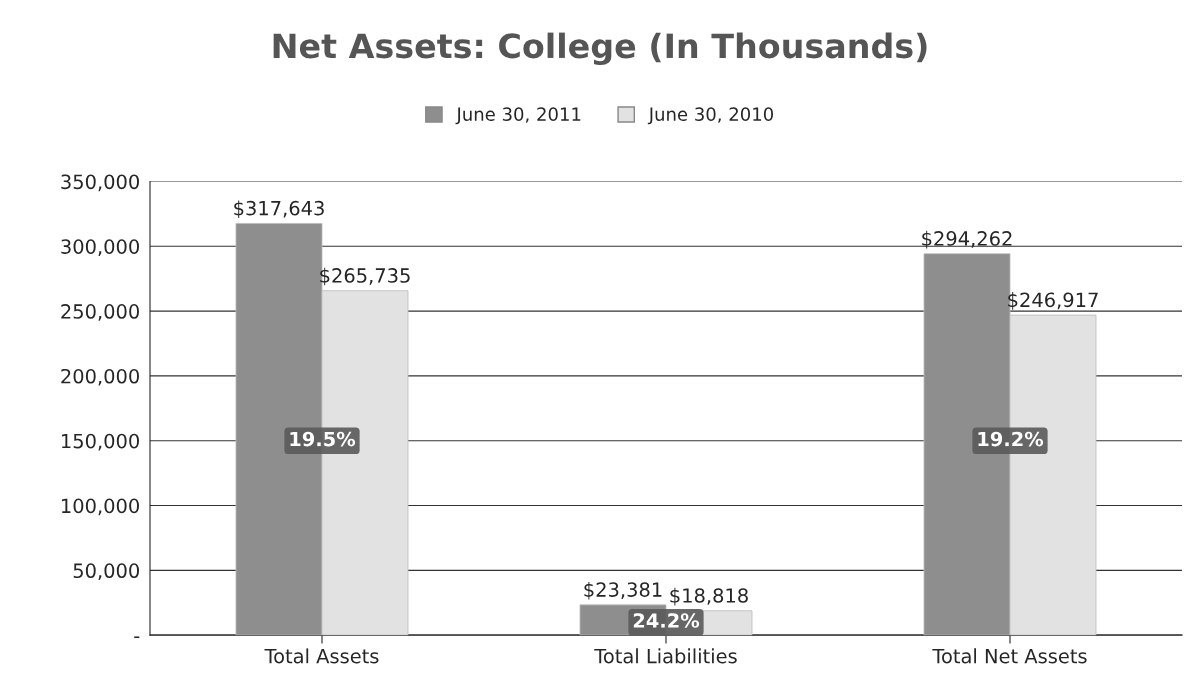 The height and width of the screenshot is (698, 1200). I want to click on data-label: $265,735, so click(365, 276).